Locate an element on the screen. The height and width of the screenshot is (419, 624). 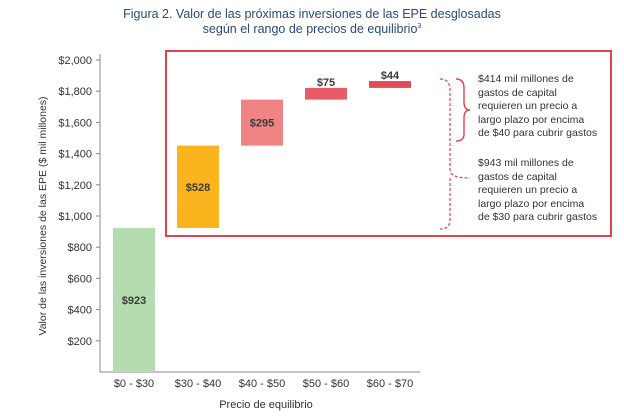
y-tick-label: $2,000 is located at coordinates (75, 61).